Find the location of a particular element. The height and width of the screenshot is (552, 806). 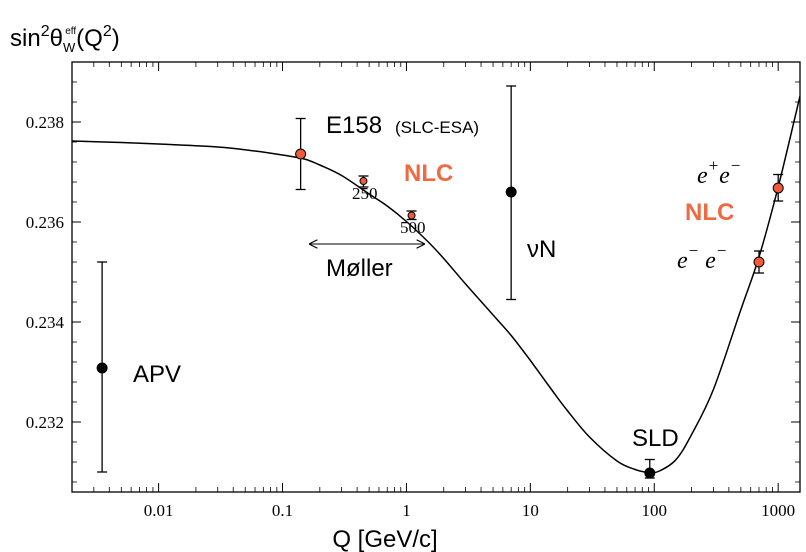

y-axis-title: sin2θWeff(Q2) is located at coordinates (65, 39).